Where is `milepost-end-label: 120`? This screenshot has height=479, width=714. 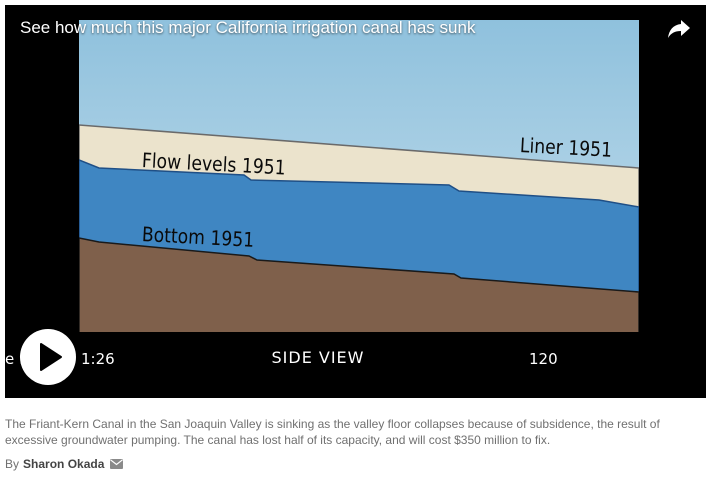
milepost-end-label: 120 is located at coordinates (543, 359).